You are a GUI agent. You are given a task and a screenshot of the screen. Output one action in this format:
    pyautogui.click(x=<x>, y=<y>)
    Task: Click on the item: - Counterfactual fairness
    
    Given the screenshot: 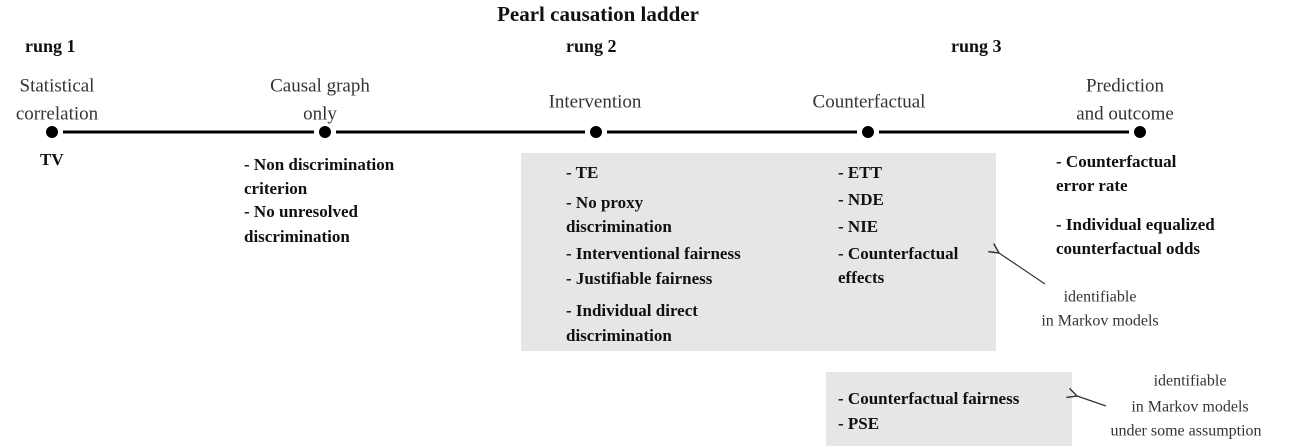 What is the action you would take?
    pyautogui.click(x=929, y=398)
    